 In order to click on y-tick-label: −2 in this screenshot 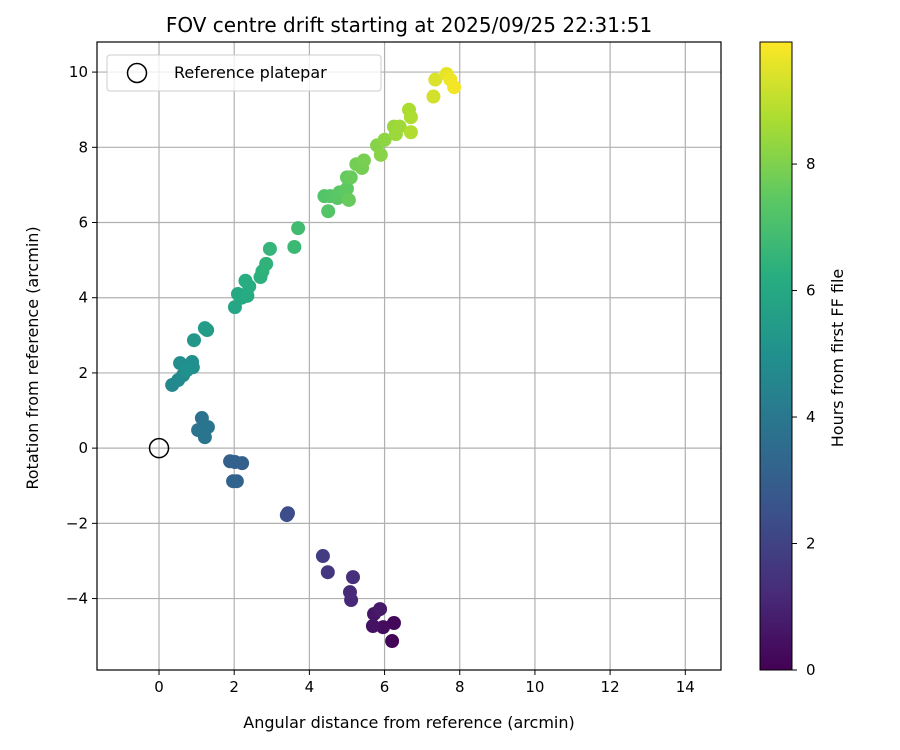, I will do `click(77, 523)`.